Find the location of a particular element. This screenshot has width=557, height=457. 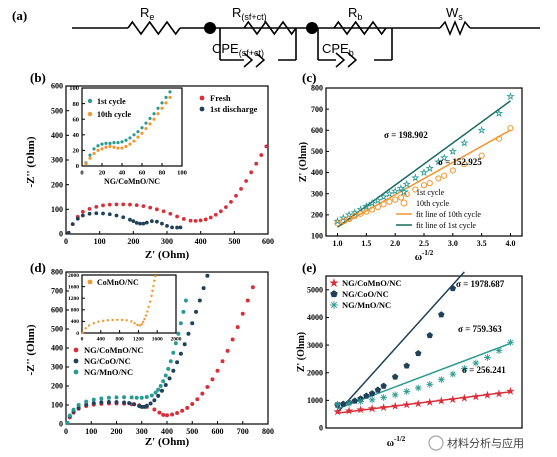

x-tick-label: 1.0 is located at coordinates (338, 243).